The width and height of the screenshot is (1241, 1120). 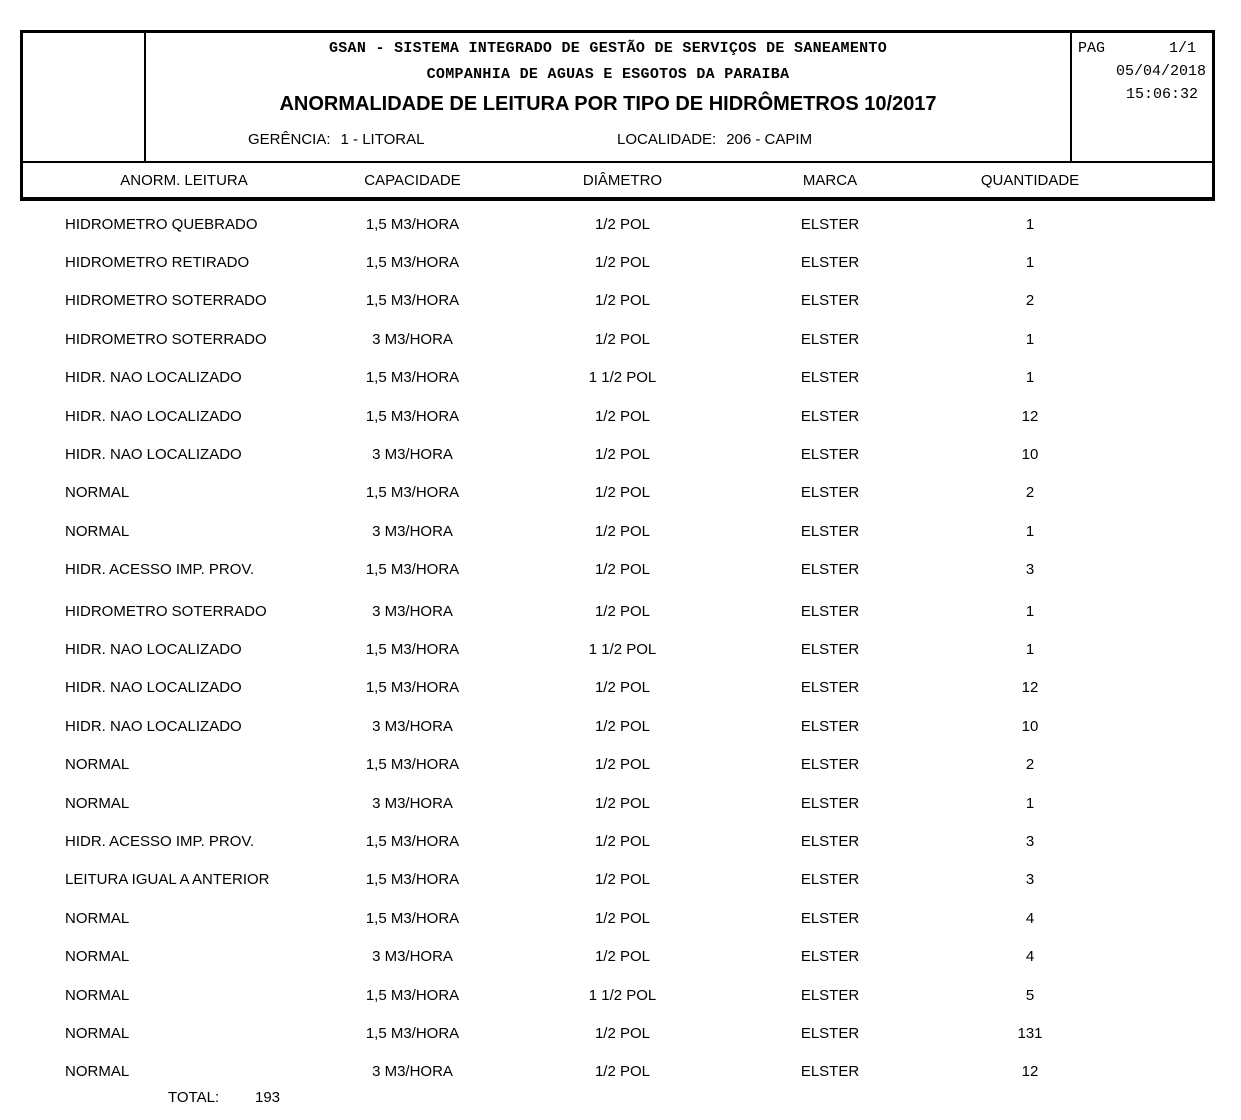 I want to click on page-number-line: PAG 1/1, so click(x=1143, y=48).